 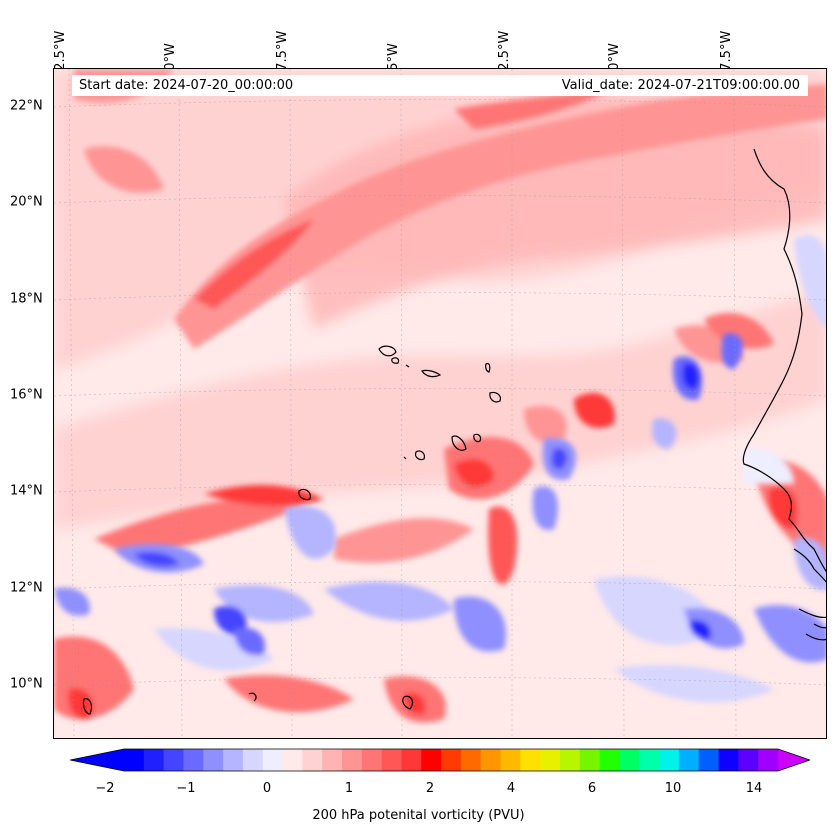 I want to click on colorbar-tick-14: 14, so click(x=754, y=788).